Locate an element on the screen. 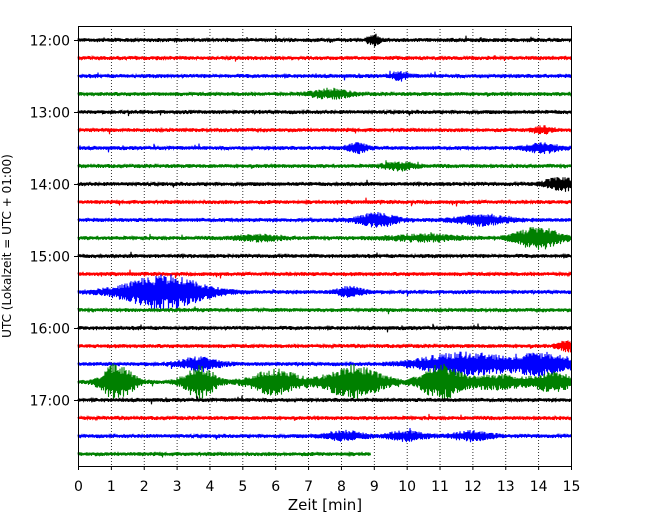  x-tick-label: 2 is located at coordinates (144, 487).